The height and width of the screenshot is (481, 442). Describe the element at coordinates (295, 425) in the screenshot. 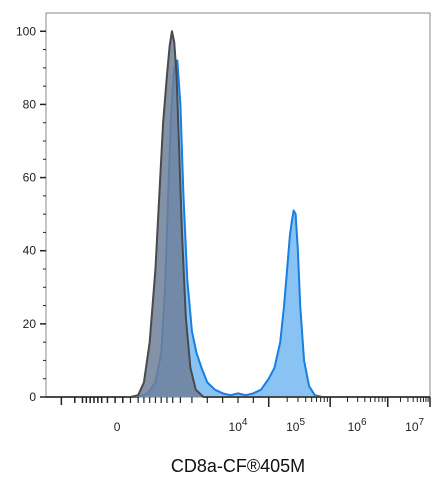

I see `x-tick-label: 10⁵` at that location.